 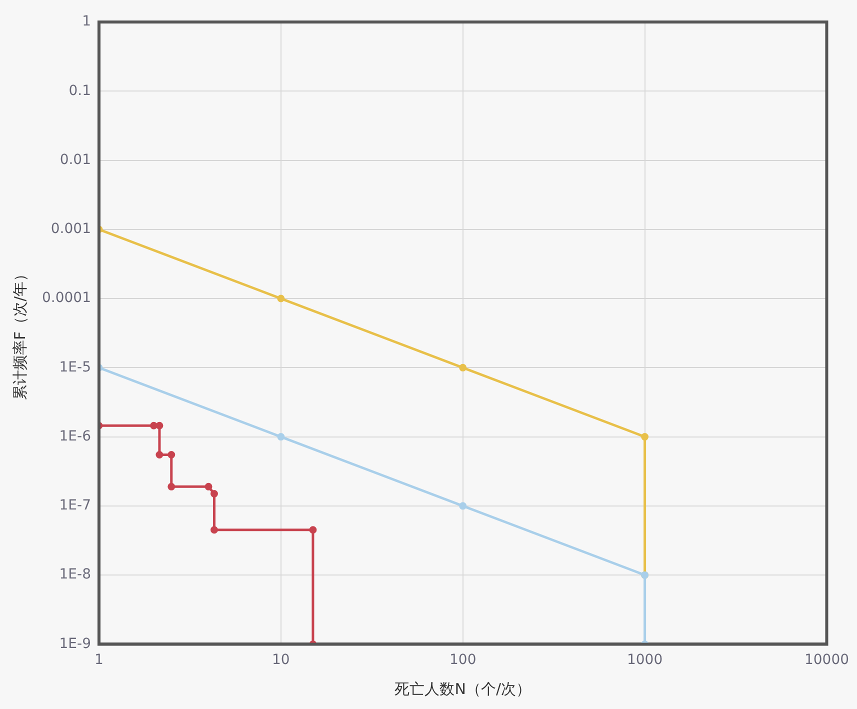 I want to click on y-tick-label: 0.01, so click(x=75, y=160).